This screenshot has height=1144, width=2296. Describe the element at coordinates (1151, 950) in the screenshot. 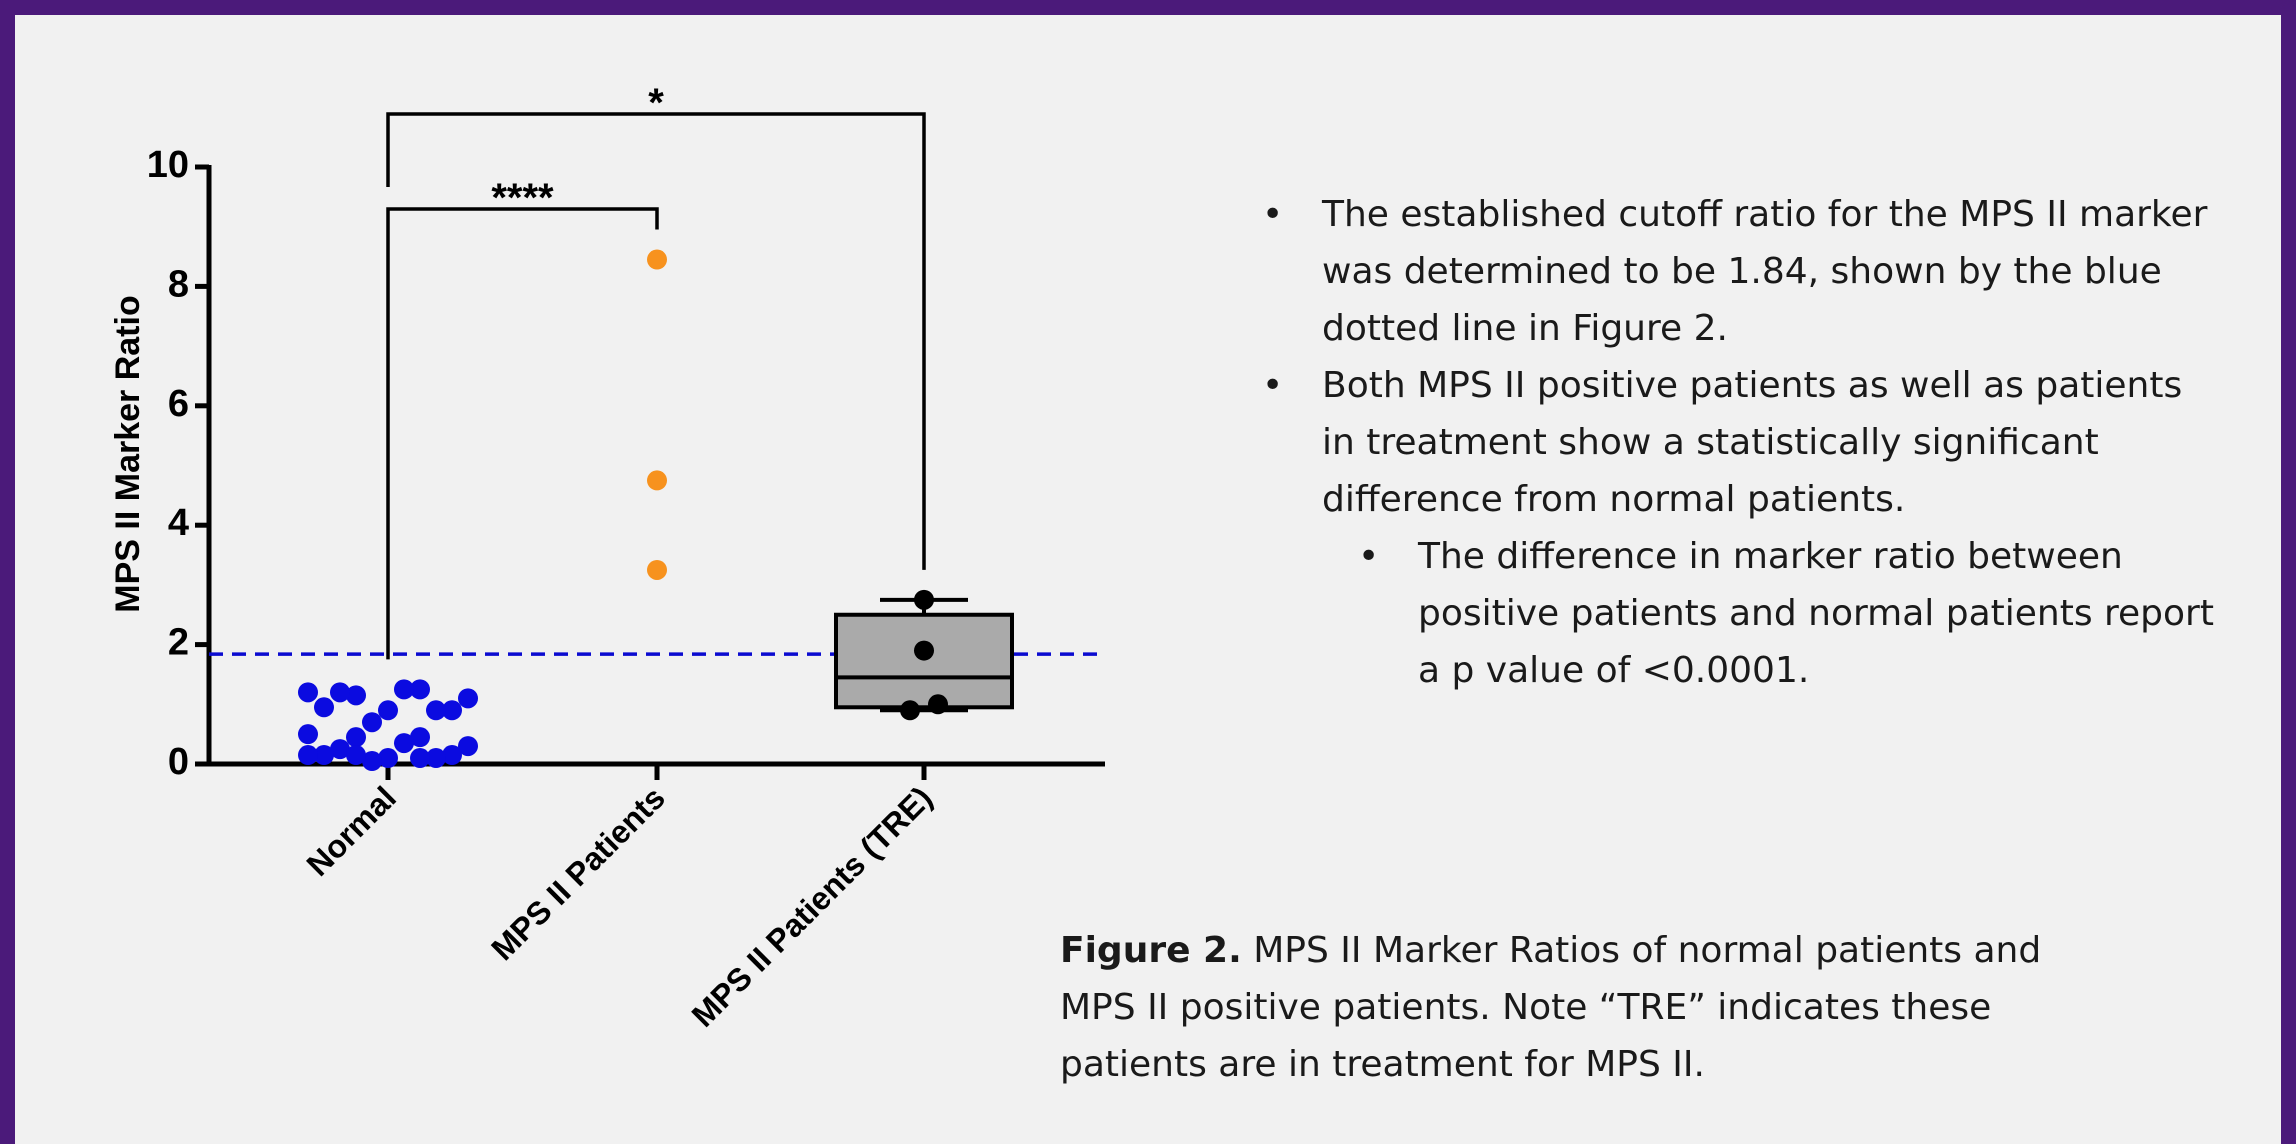

I see `caption-label: Figure 2.` at that location.